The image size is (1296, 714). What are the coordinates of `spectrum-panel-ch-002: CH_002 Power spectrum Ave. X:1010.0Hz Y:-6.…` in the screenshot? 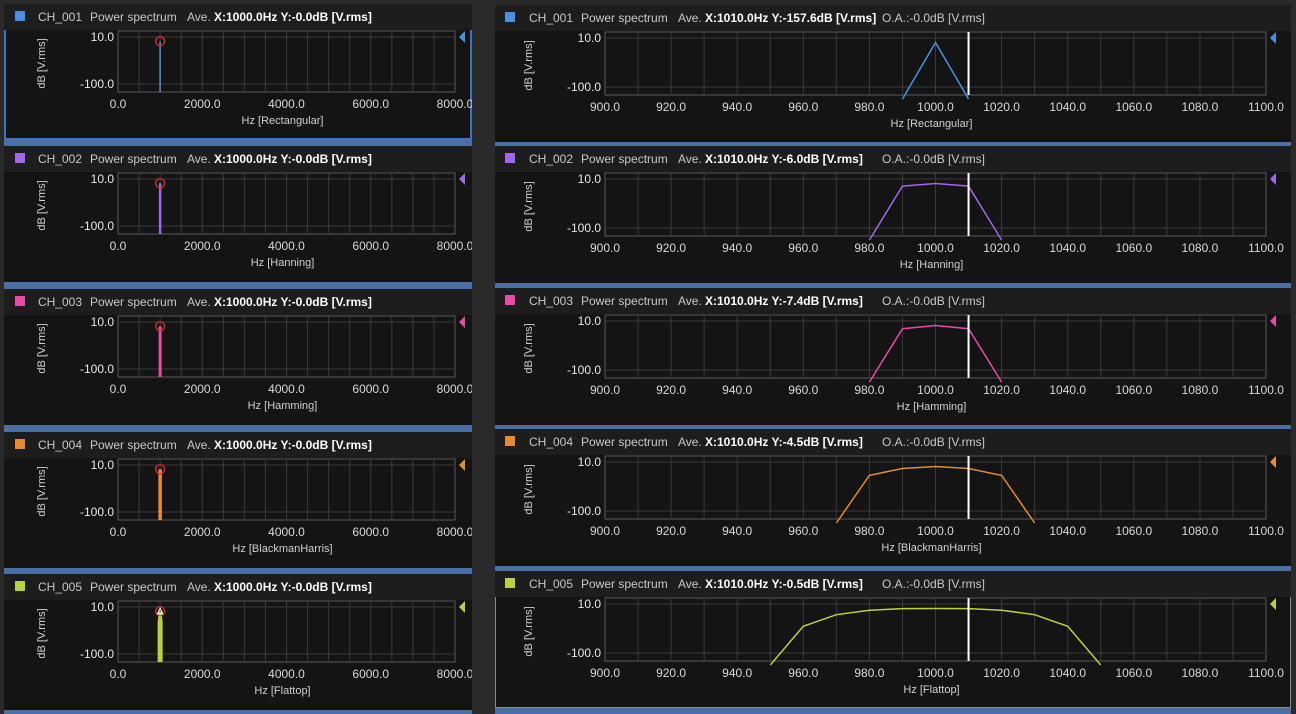 It's located at (893, 214).